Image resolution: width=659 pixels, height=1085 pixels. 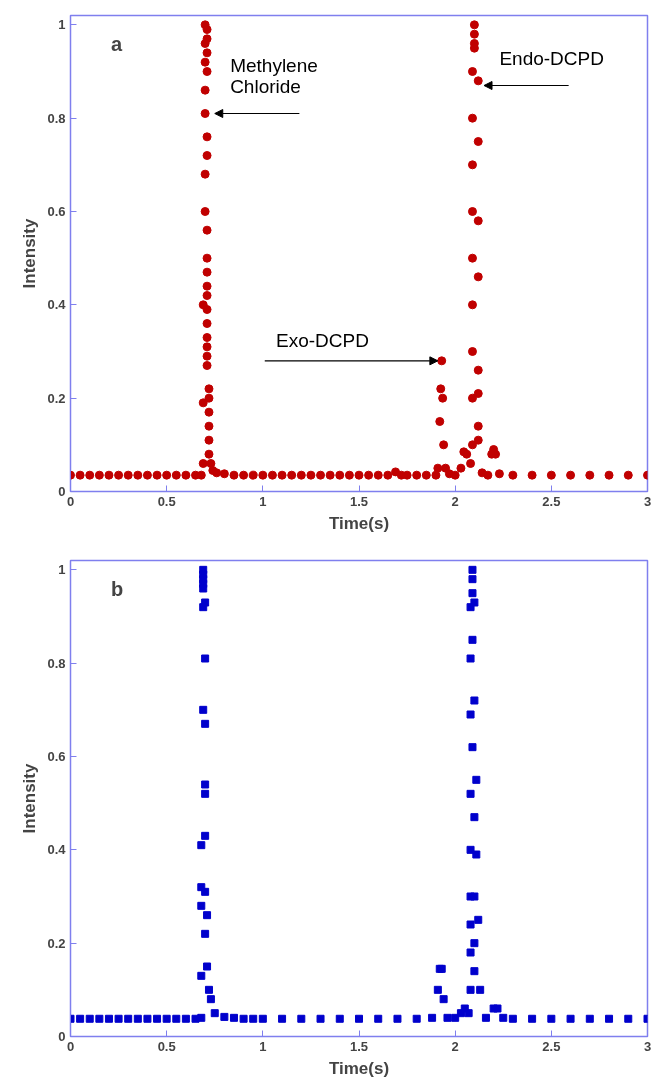 I want to click on annotation: Exo-DCPD, so click(x=322, y=341).